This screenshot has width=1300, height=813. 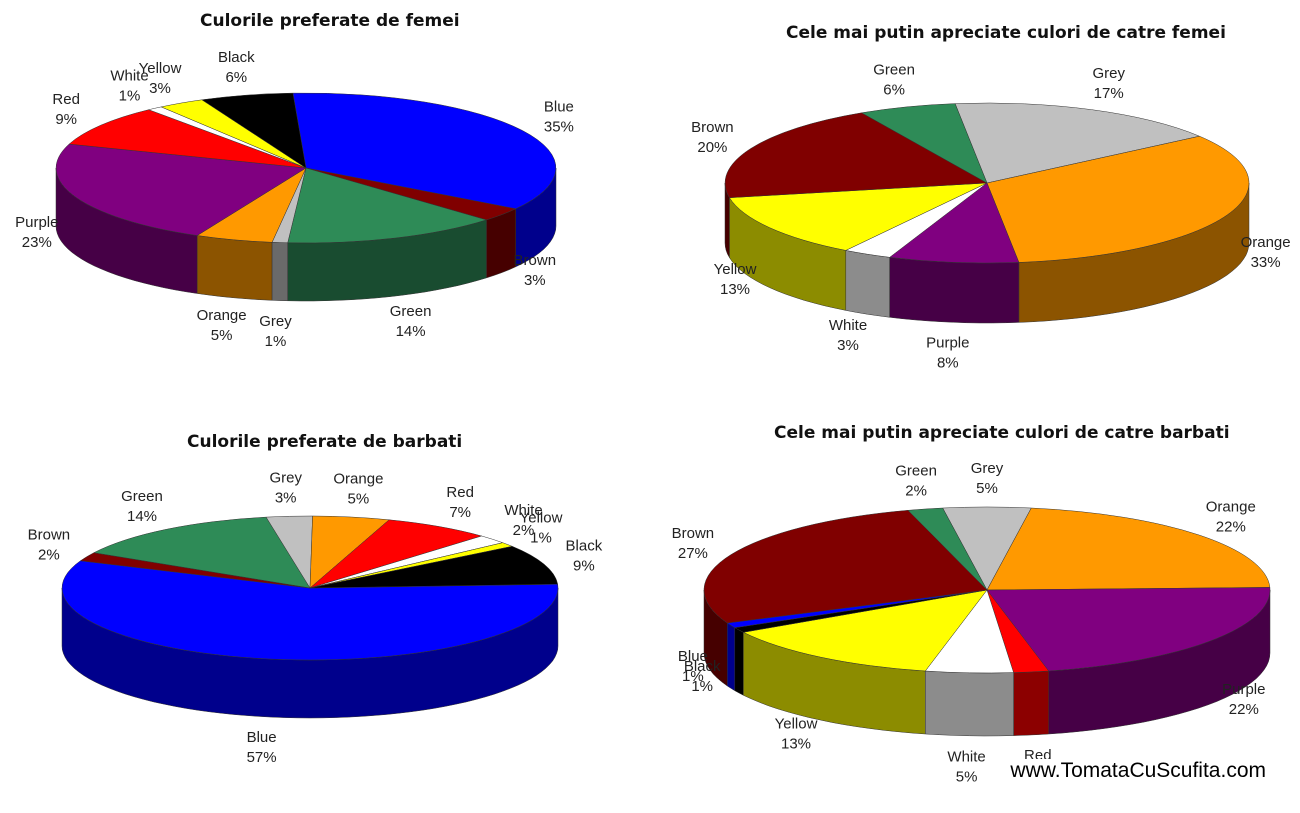 I want to click on slice-label-grey: Grey 3%, so click(x=285, y=487).